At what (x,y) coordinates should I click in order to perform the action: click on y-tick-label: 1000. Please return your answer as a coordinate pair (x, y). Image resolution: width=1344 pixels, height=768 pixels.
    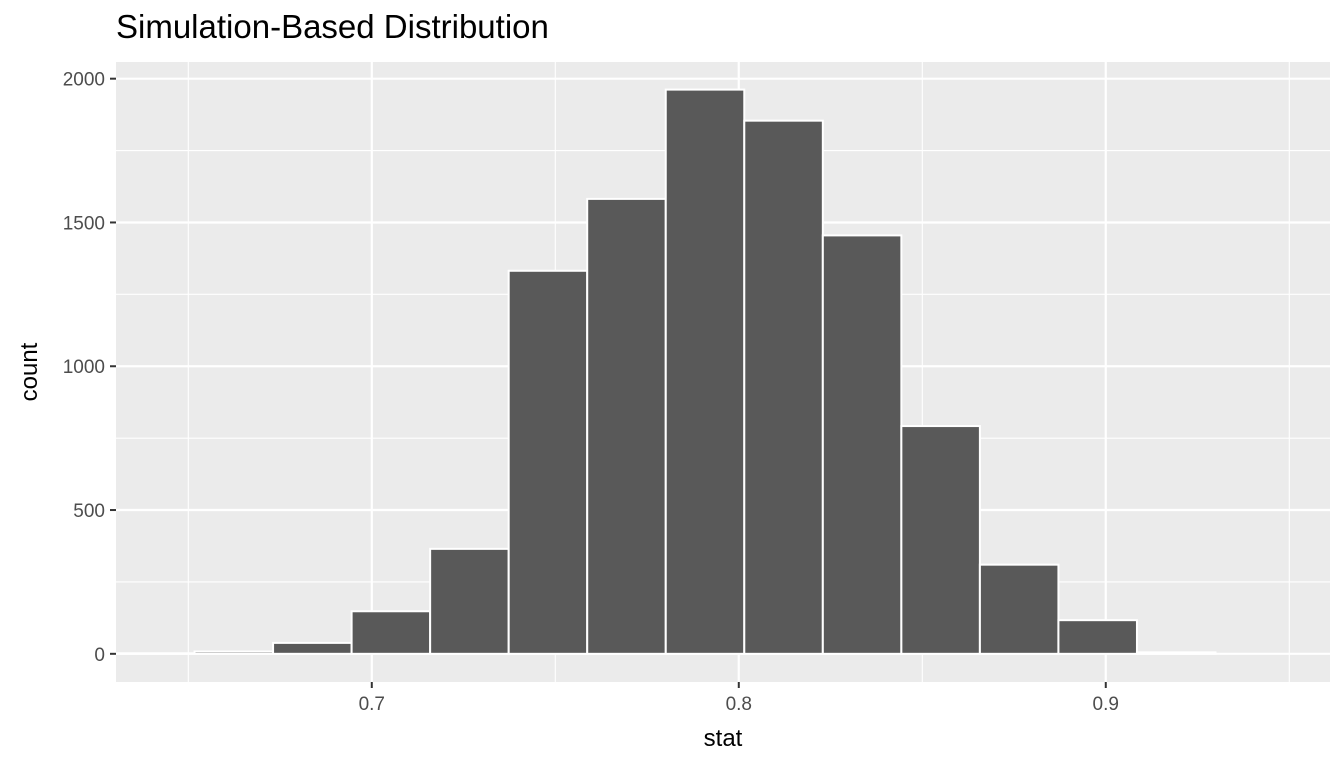
    Looking at the image, I should click on (84, 367).